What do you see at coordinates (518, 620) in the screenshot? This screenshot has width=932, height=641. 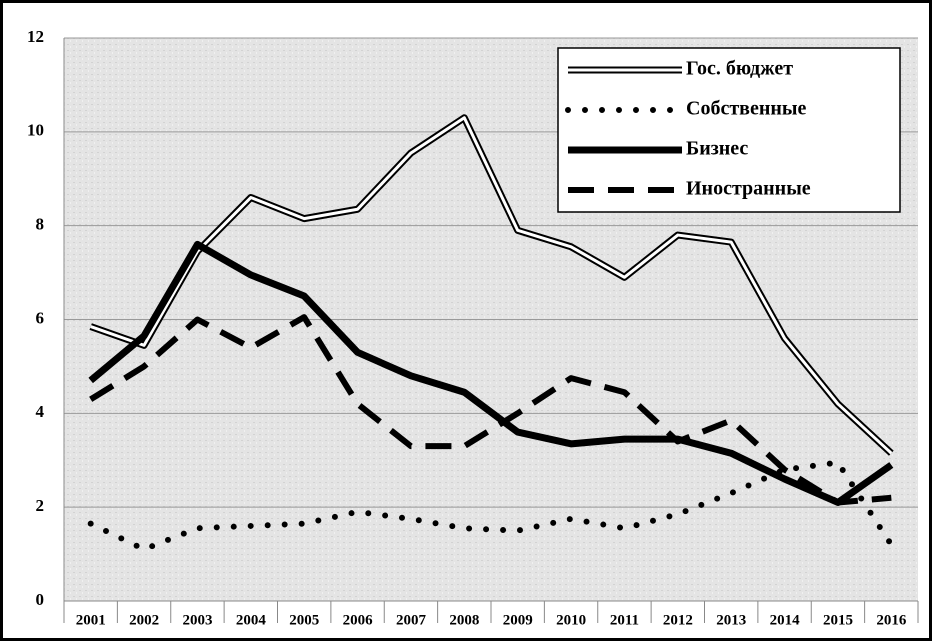 I see `x-tick-label: 2009` at bounding box center [518, 620].